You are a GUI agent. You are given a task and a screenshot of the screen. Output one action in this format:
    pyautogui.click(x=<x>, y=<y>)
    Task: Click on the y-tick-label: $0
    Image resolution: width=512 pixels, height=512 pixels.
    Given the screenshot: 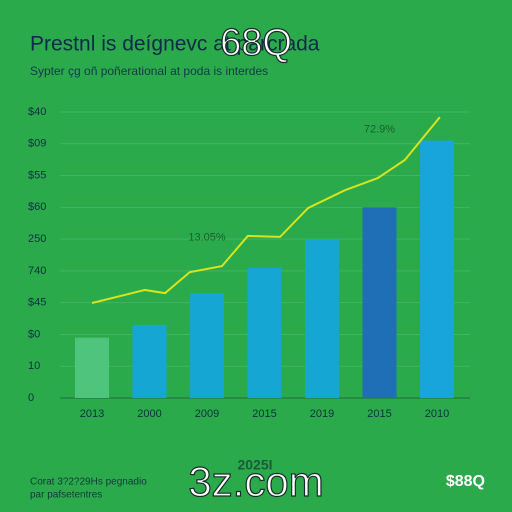 What is the action you would take?
    pyautogui.click(x=34, y=334)
    